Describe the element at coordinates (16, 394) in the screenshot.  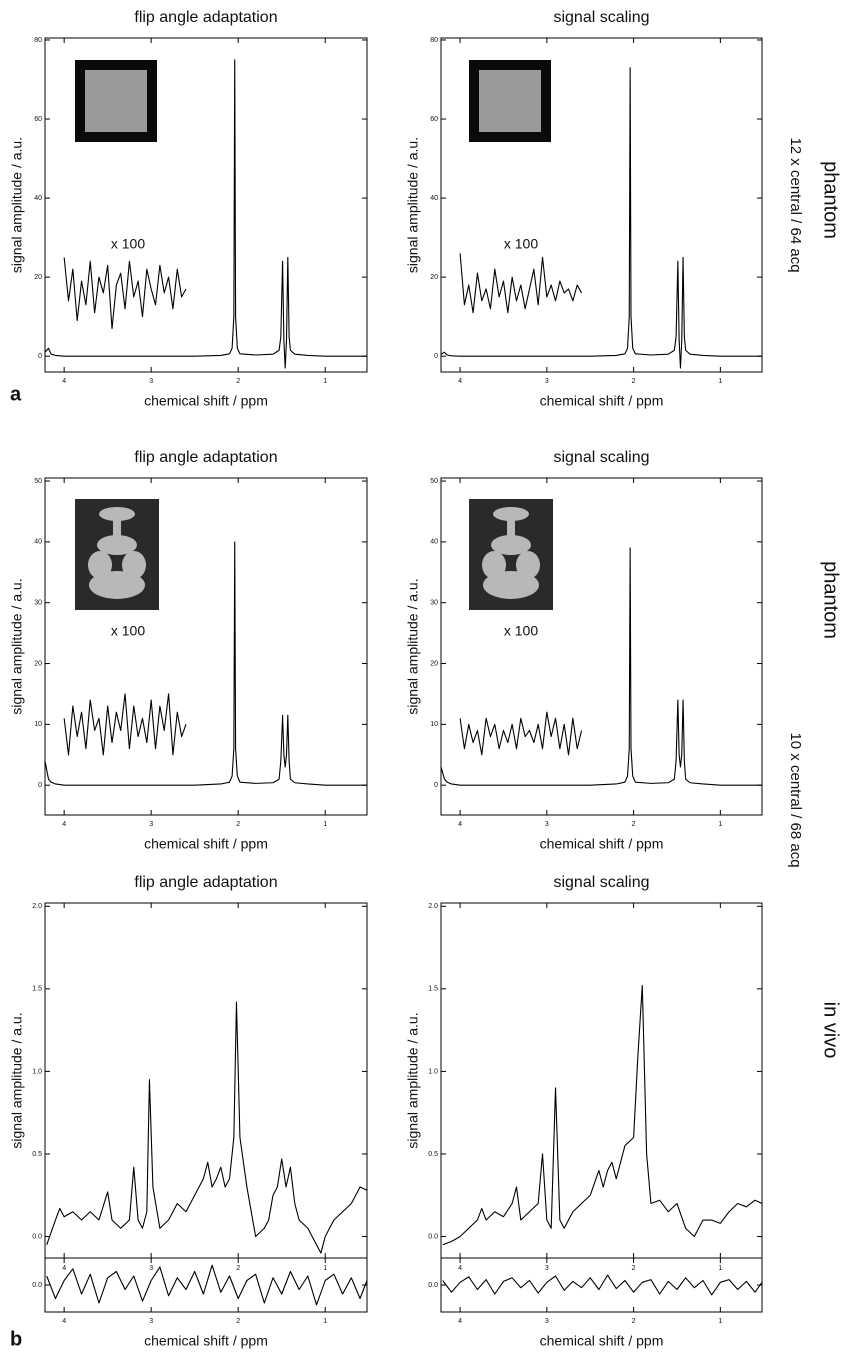
I see `panel-label: a` at that location.